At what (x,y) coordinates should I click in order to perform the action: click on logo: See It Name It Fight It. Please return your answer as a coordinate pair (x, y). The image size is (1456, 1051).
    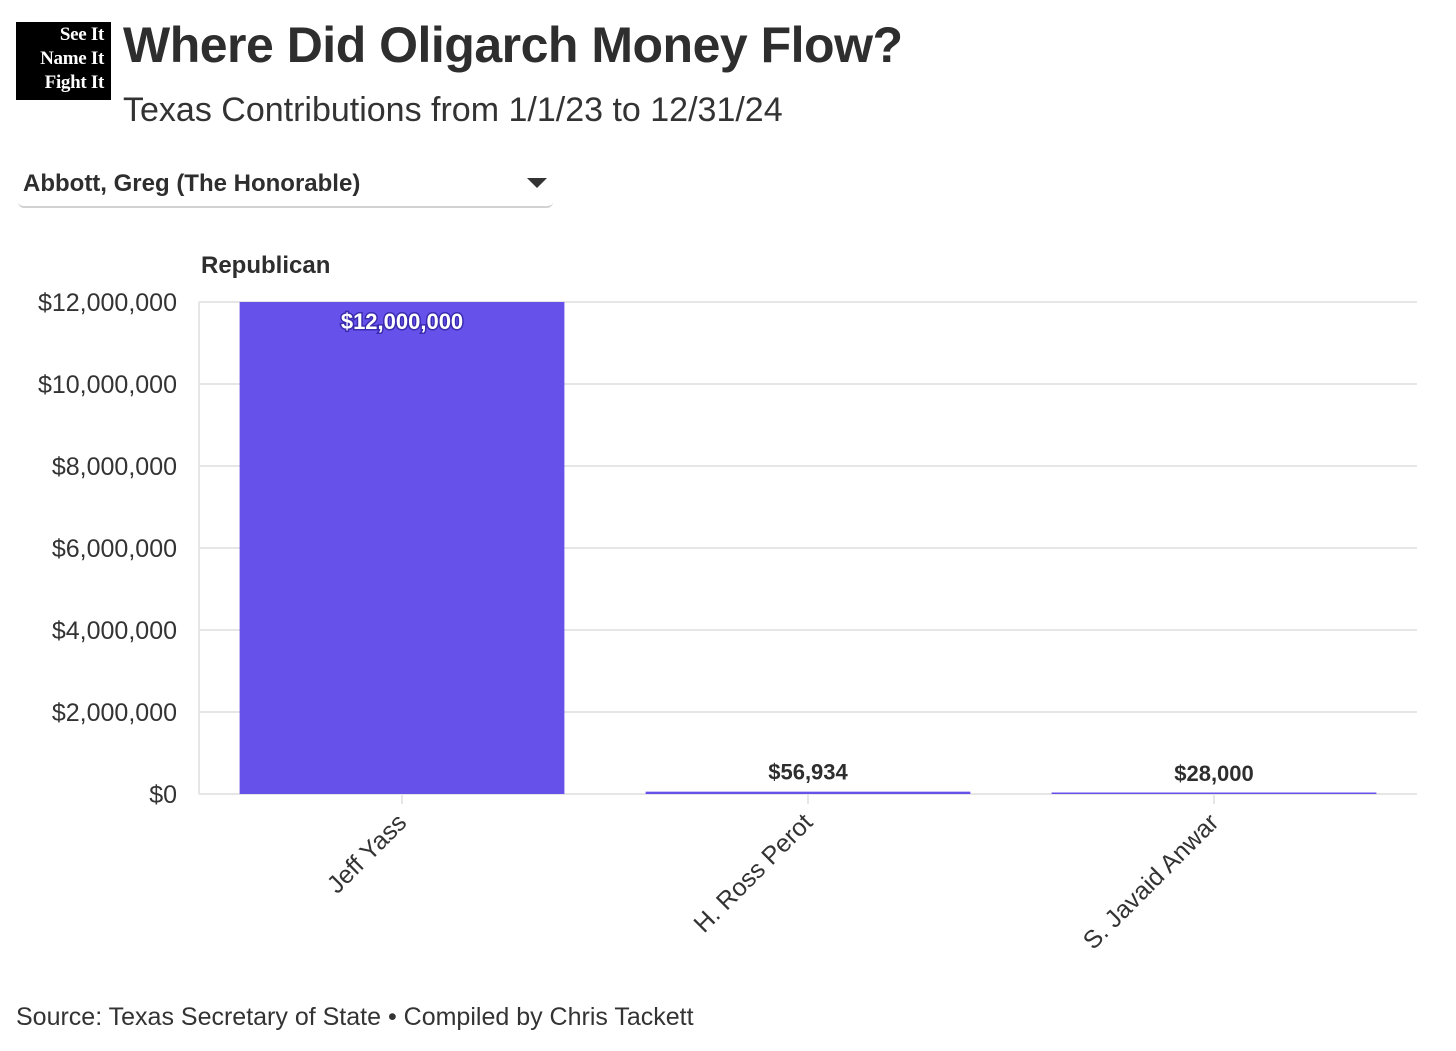
    Looking at the image, I should click on (63, 61).